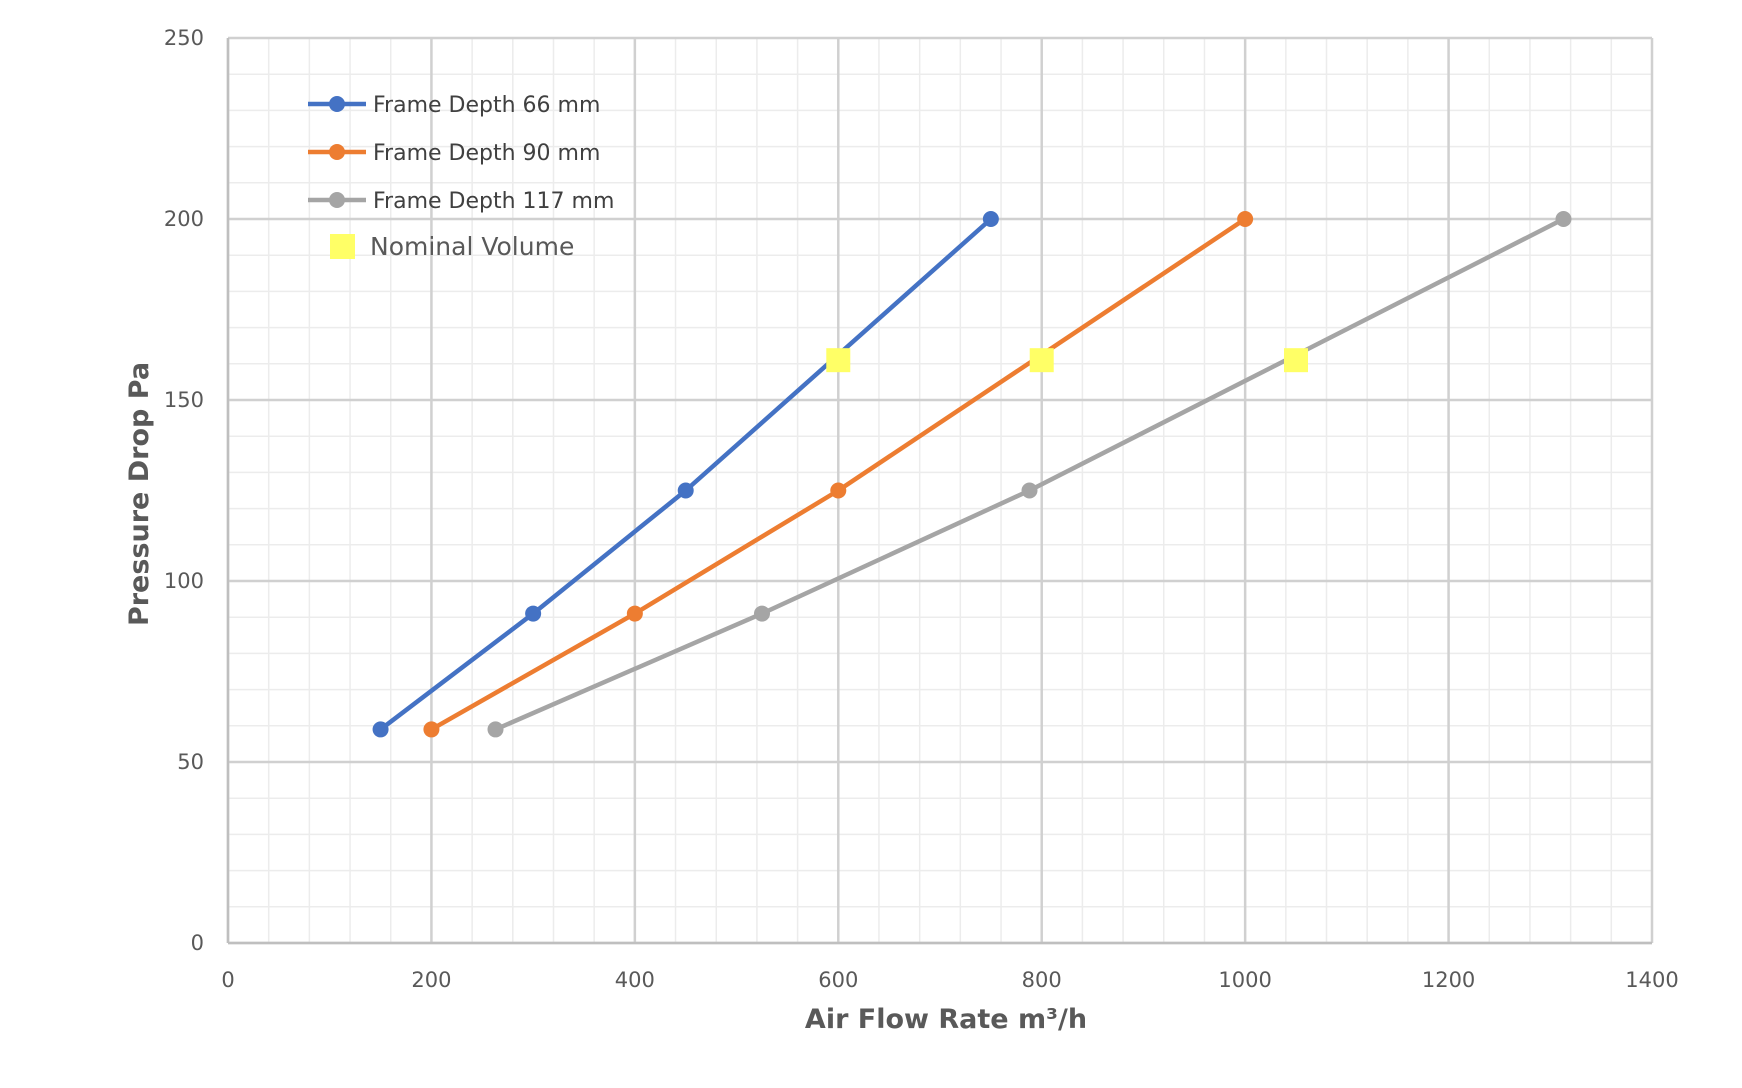 This screenshot has width=1742, height=1088. What do you see at coordinates (139, 494) in the screenshot?
I see `y-axis-title: Pressure Drop Pa` at bounding box center [139, 494].